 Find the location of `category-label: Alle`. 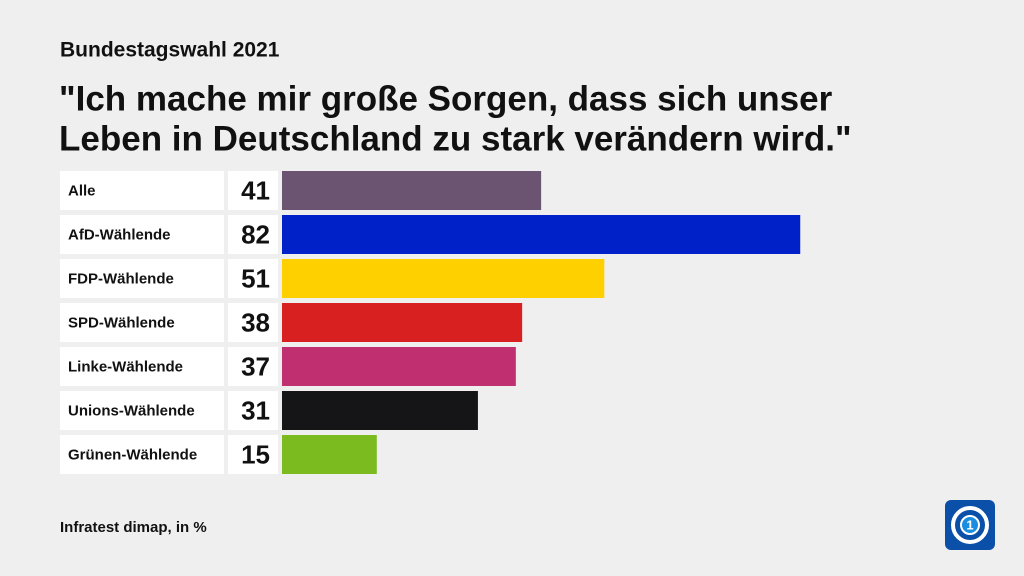

category-label: Alle is located at coordinates (82, 190).